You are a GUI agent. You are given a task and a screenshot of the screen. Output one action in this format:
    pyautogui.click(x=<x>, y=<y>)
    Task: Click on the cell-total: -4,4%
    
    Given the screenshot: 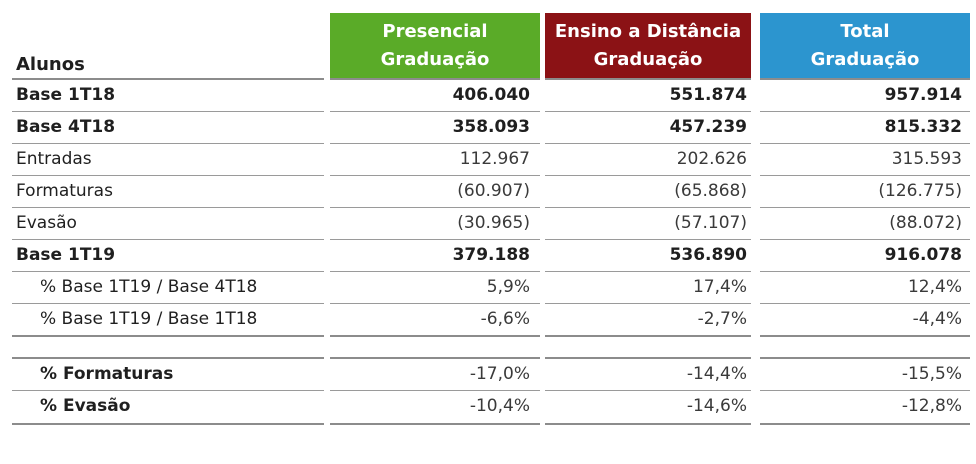 What is the action you would take?
    pyautogui.click(x=937, y=319)
    